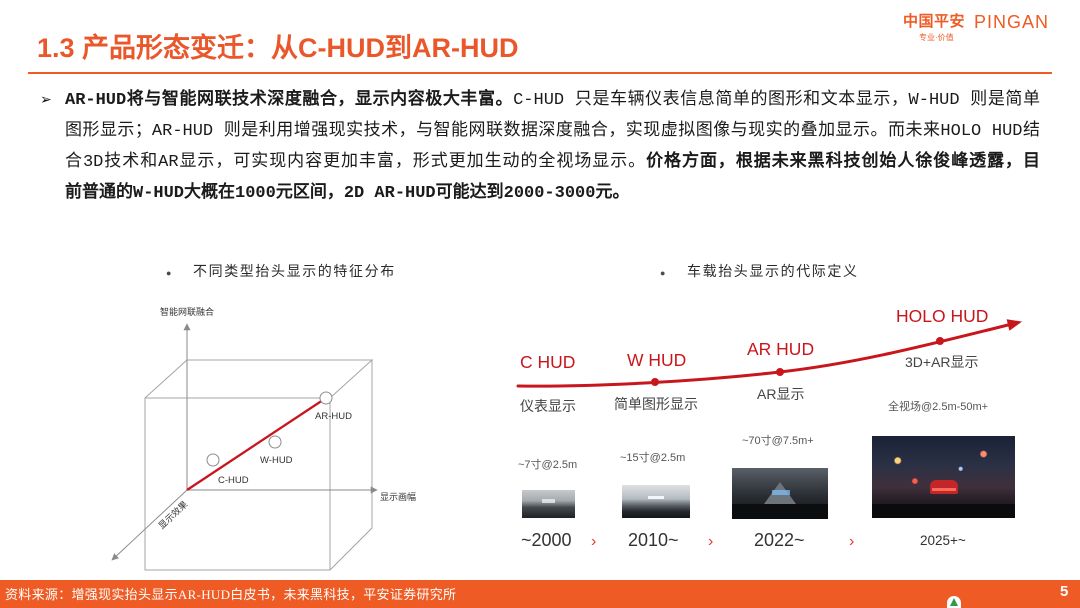 The height and width of the screenshot is (608, 1080). I want to click on box-top-face, so click(259, 379).